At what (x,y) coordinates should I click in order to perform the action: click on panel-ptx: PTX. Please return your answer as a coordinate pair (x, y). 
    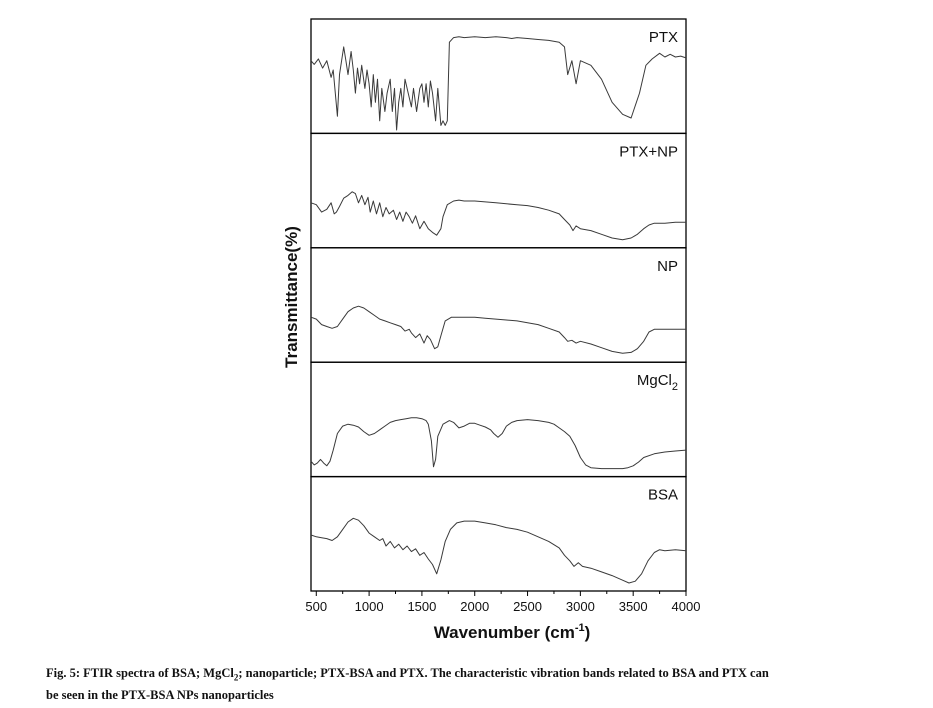
    Looking at the image, I should click on (498, 76).